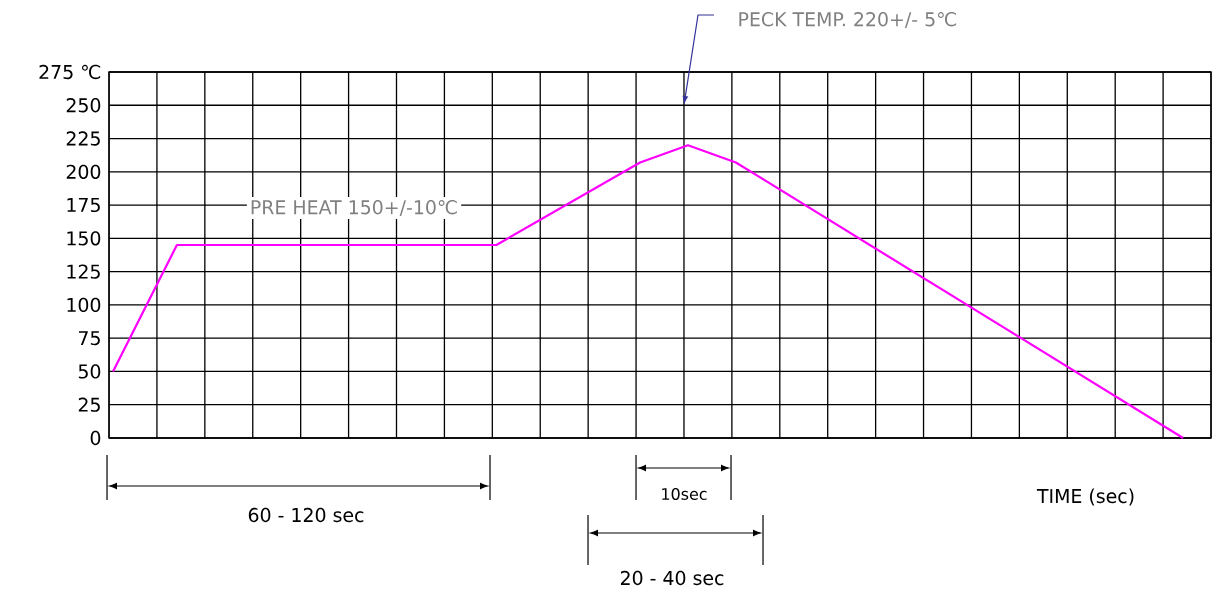 The width and height of the screenshot is (1220, 594). What do you see at coordinates (848, 20) in the screenshot?
I see `text: PECK TEMP. 220+/- 5℃` at bounding box center [848, 20].